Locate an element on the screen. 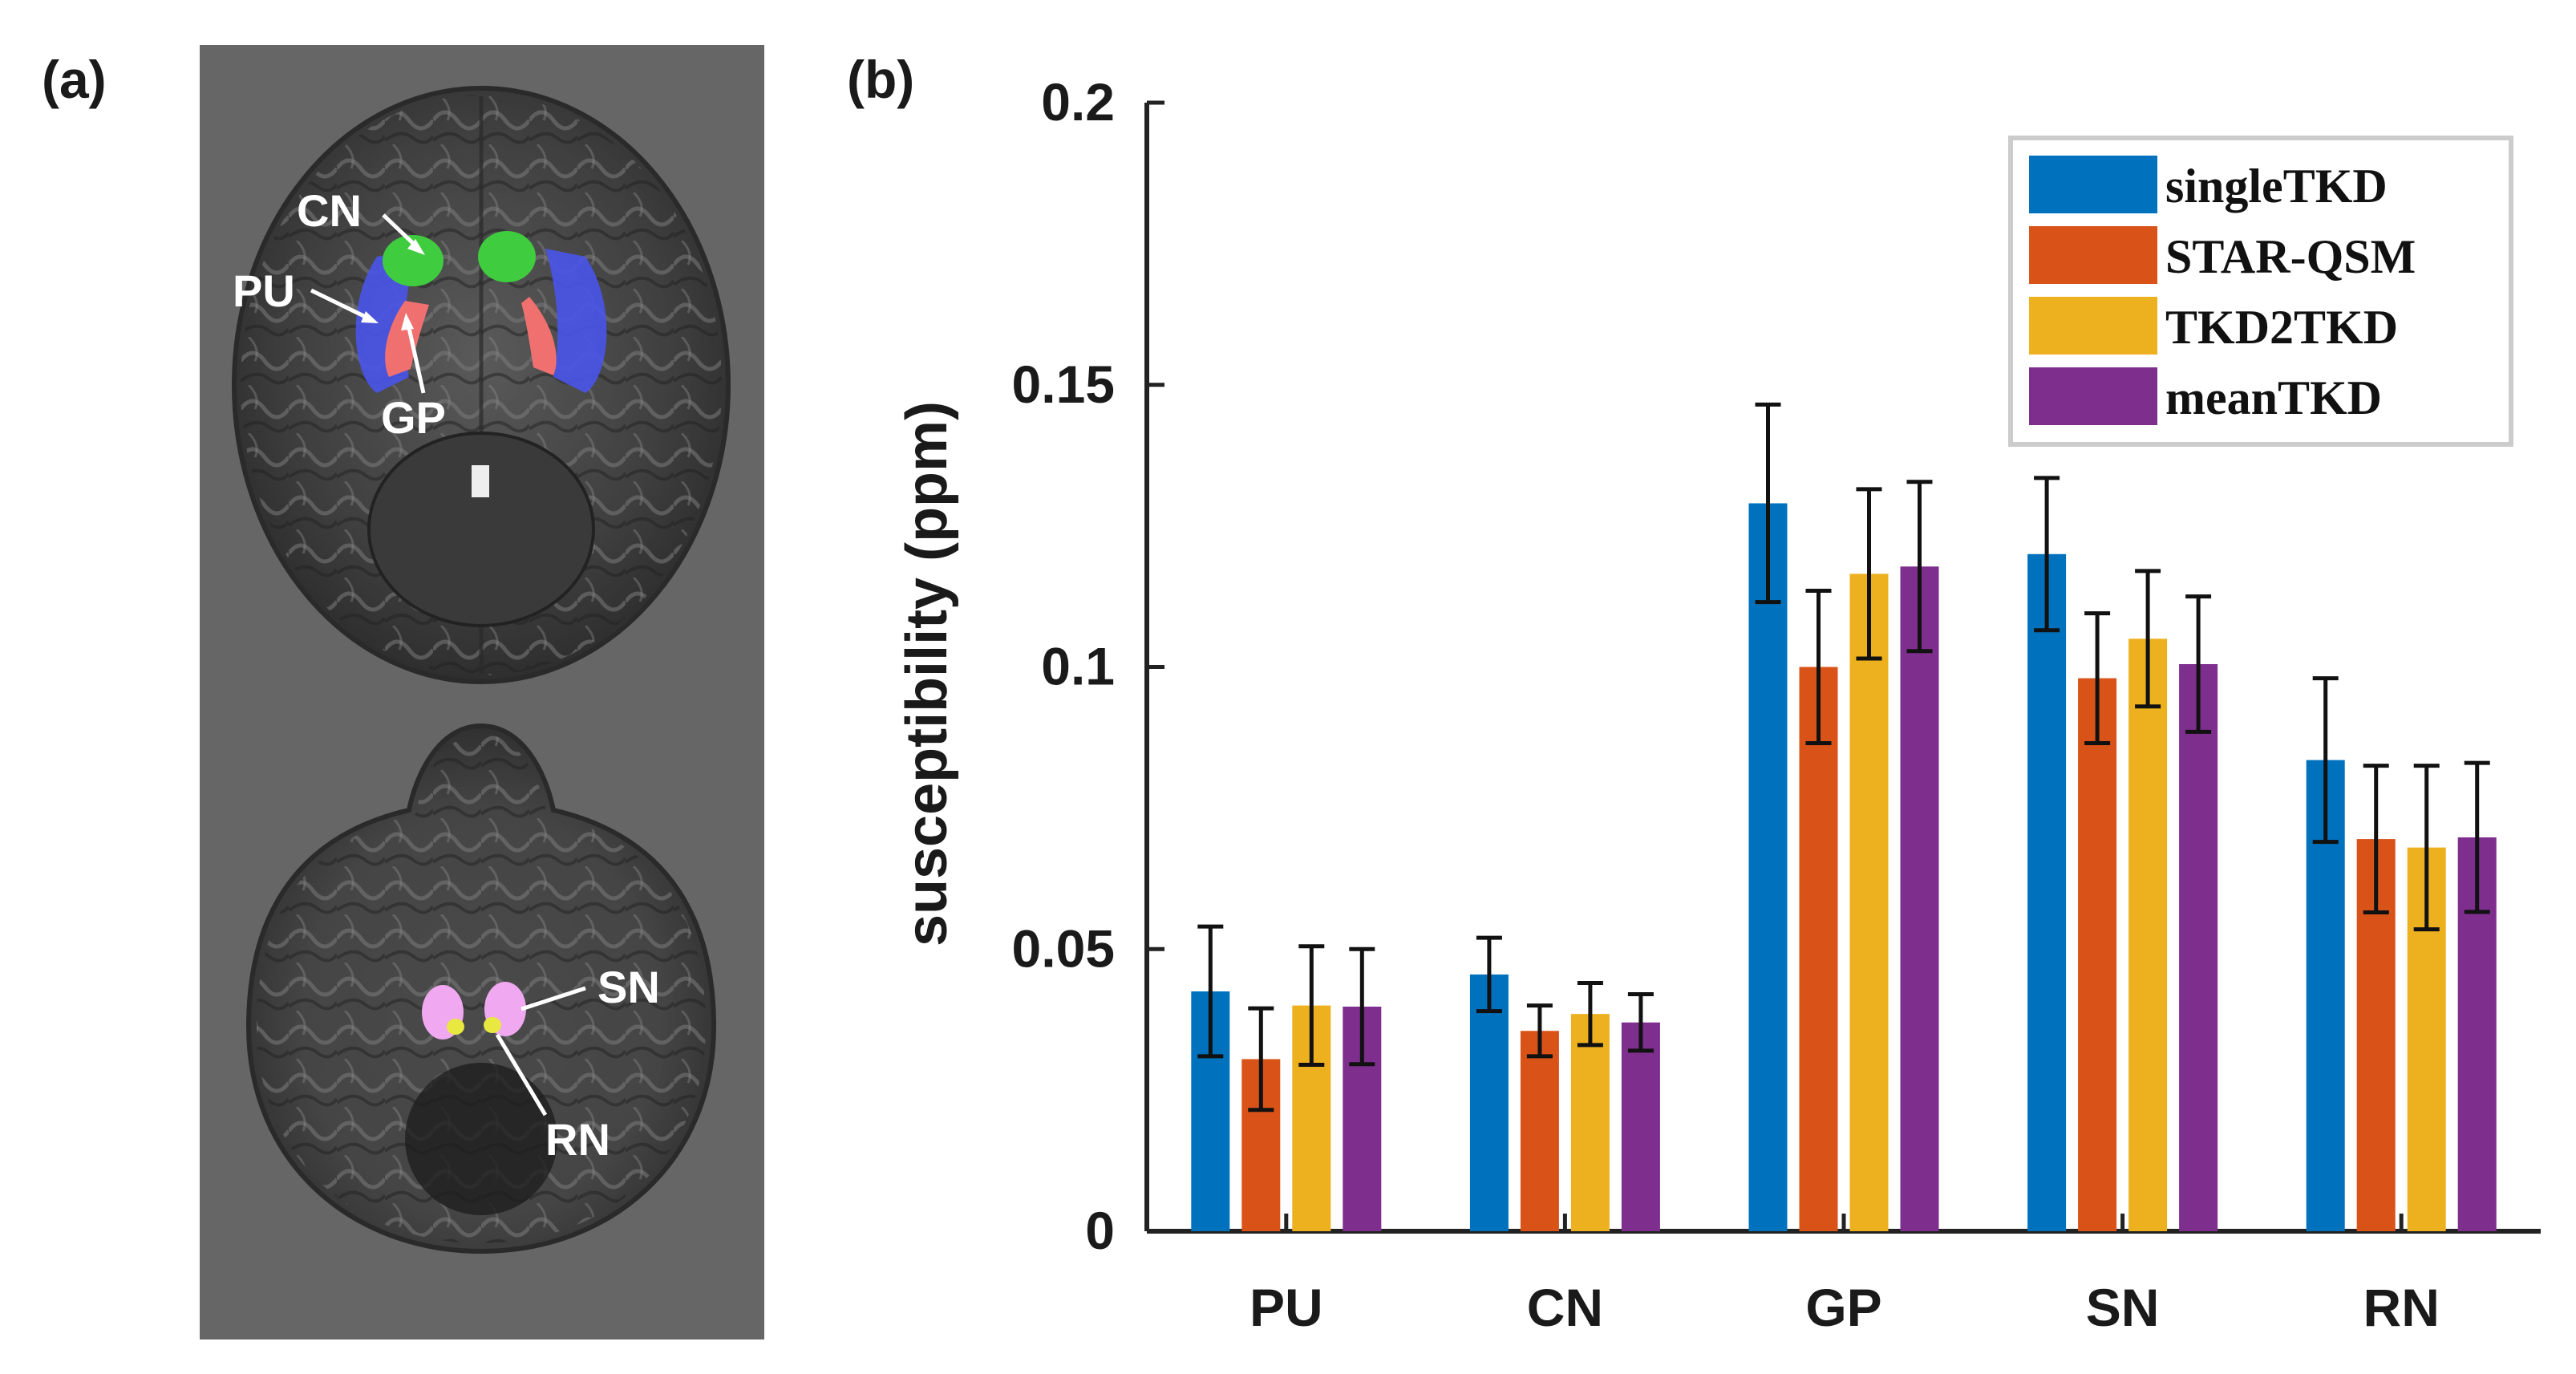  gp-left-roi is located at coordinates (407, 339).